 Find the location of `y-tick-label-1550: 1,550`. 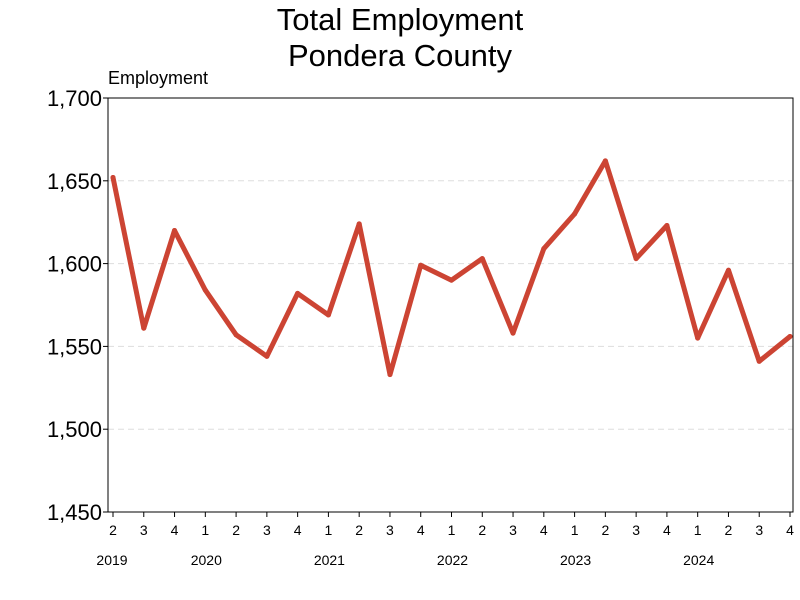

y-tick-label-1550: 1,550 is located at coordinates (74, 346).